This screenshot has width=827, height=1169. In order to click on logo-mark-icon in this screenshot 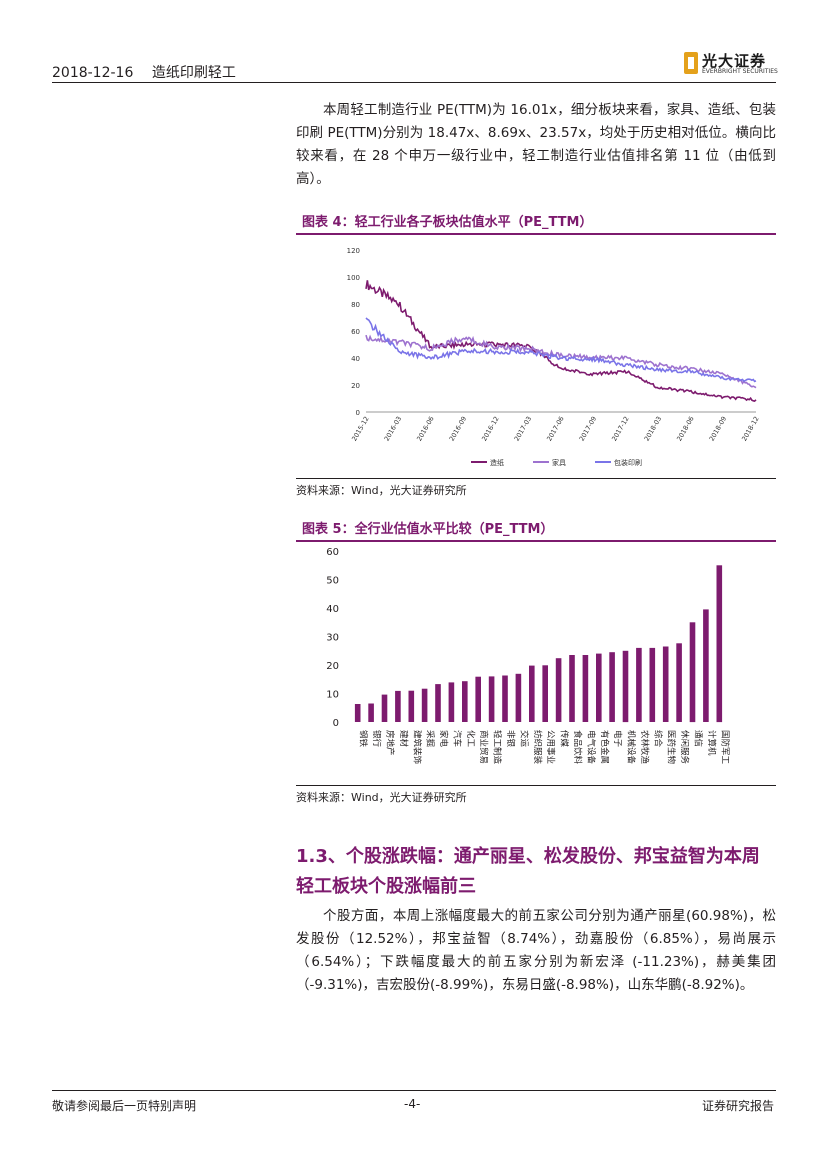, I will do `click(691, 63)`.